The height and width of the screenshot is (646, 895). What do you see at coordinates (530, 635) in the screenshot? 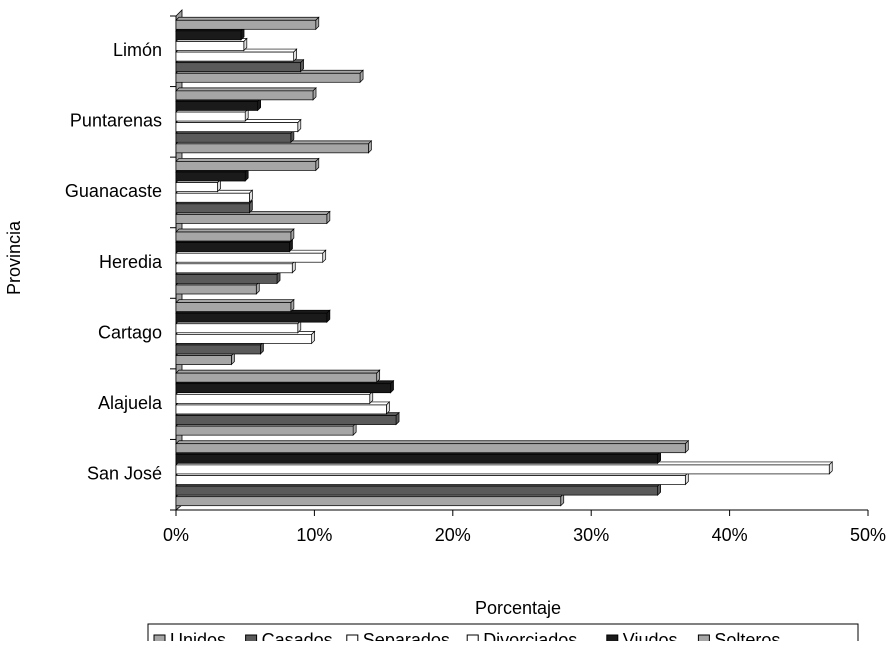
I see `legend-label: Divorciados` at bounding box center [530, 635].